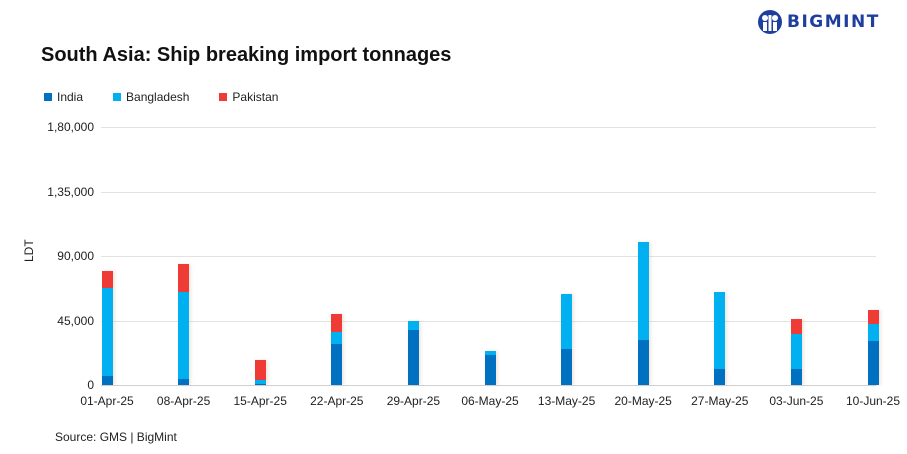 The height and width of the screenshot is (454, 907). What do you see at coordinates (70, 127) in the screenshot?
I see `y-tick-label: 1,80,000` at bounding box center [70, 127].